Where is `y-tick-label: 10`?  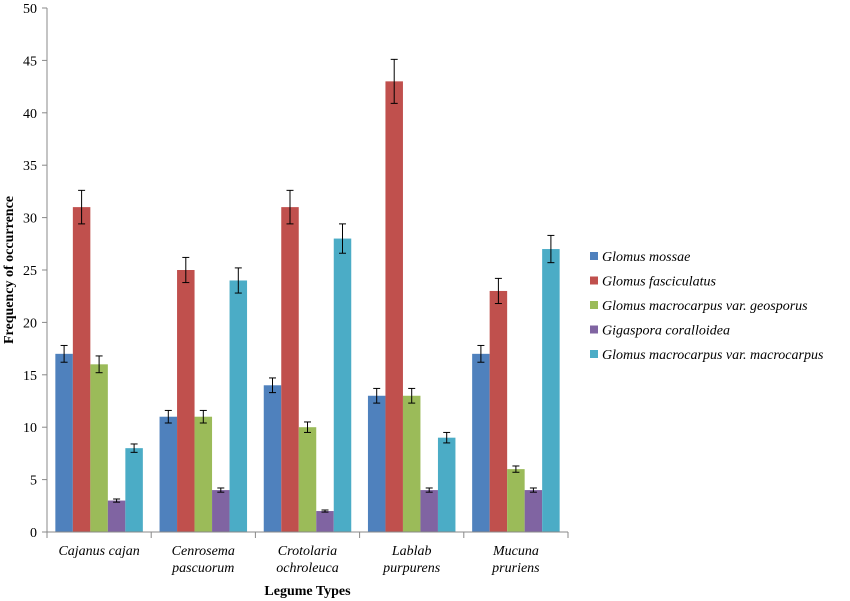
y-tick-label: 10 is located at coordinates (30, 428).